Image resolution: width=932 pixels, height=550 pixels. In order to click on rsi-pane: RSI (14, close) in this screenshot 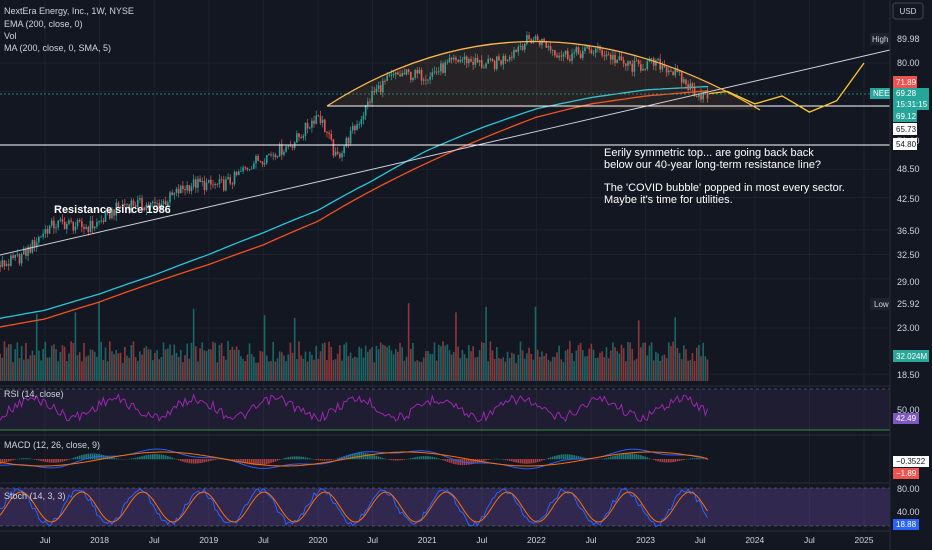, I will do `click(445, 409)`.